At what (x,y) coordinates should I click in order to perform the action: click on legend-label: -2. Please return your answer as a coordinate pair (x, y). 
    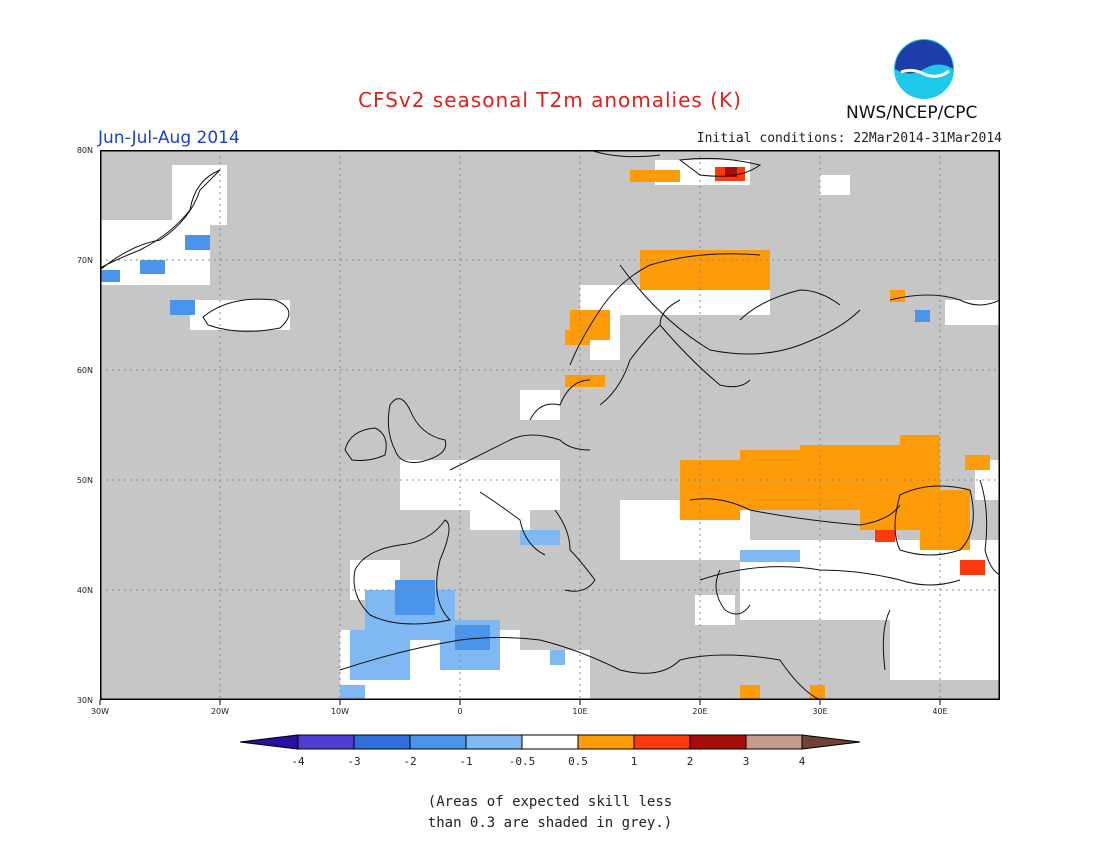
    Looking at the image, I should click on (409, 761).